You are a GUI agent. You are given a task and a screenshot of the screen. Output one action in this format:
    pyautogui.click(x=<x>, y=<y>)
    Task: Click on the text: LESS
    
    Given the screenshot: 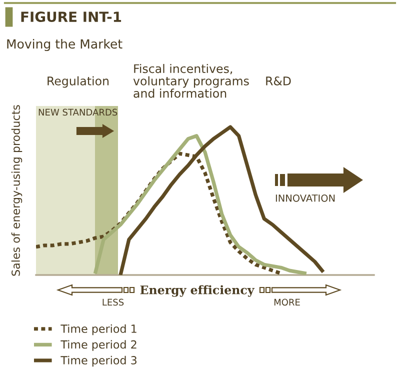 What is the action you would take?
    pyautogui.click(x=113, y=302)
    